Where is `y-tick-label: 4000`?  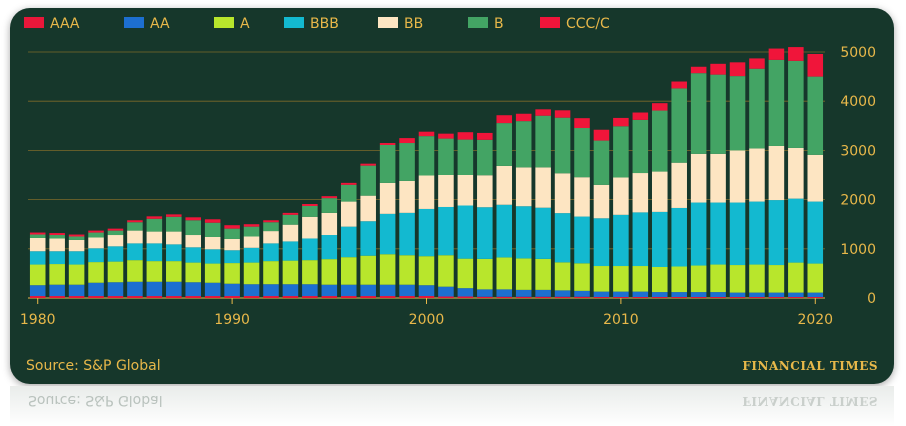
y-tick-label: 4000 is located at coordinates (858, 102).